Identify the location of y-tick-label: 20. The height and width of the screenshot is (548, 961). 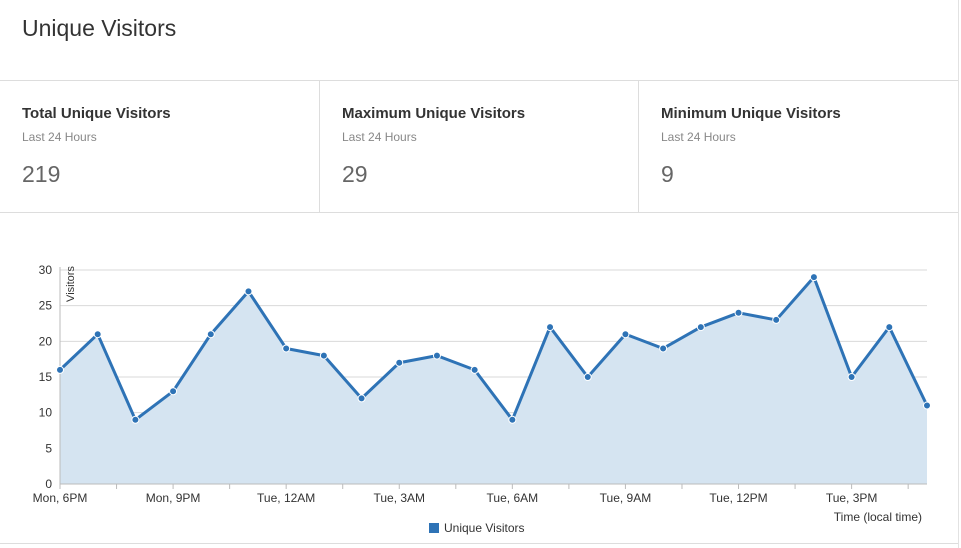
(46, 341).